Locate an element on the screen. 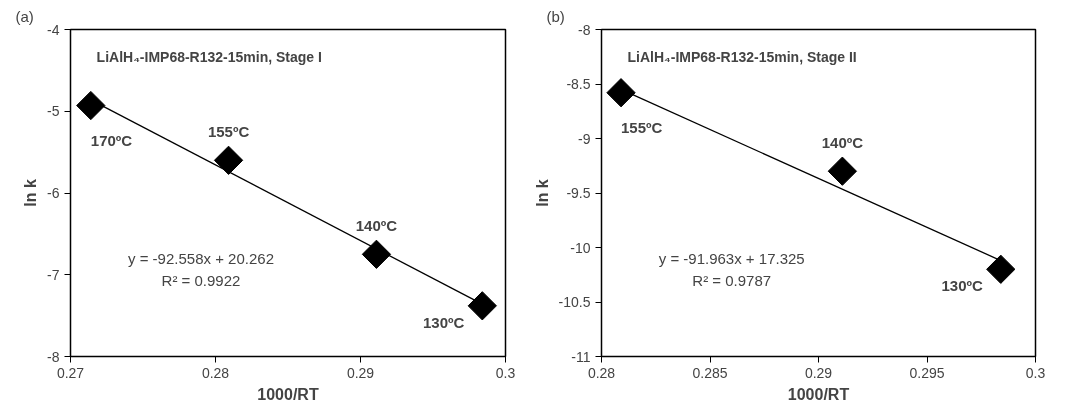 The width and height of the screenshot is (1073, 411). chart-title: (b) is located at coordinates (555, 16).